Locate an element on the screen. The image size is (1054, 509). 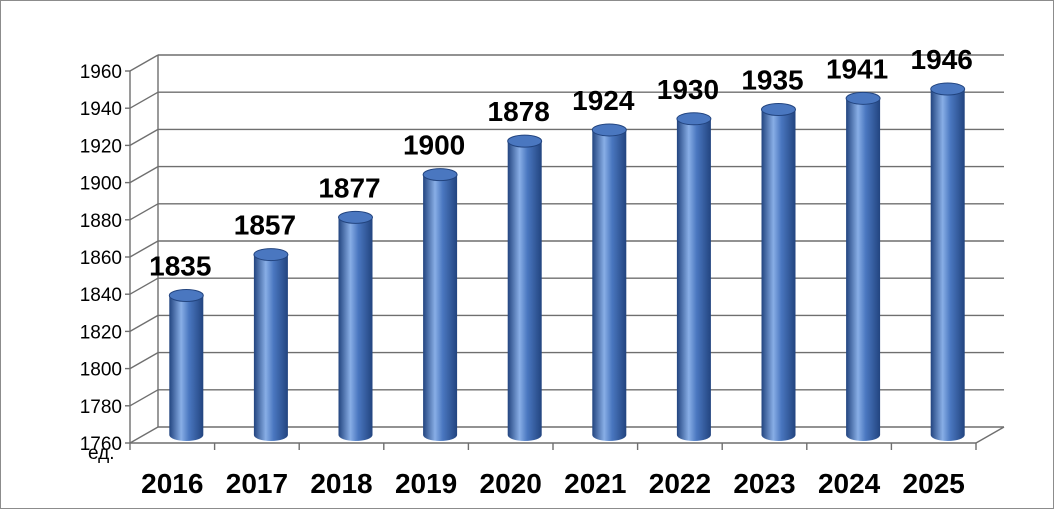
y-tick-label: 1780 is located at coordinates (101, 407).